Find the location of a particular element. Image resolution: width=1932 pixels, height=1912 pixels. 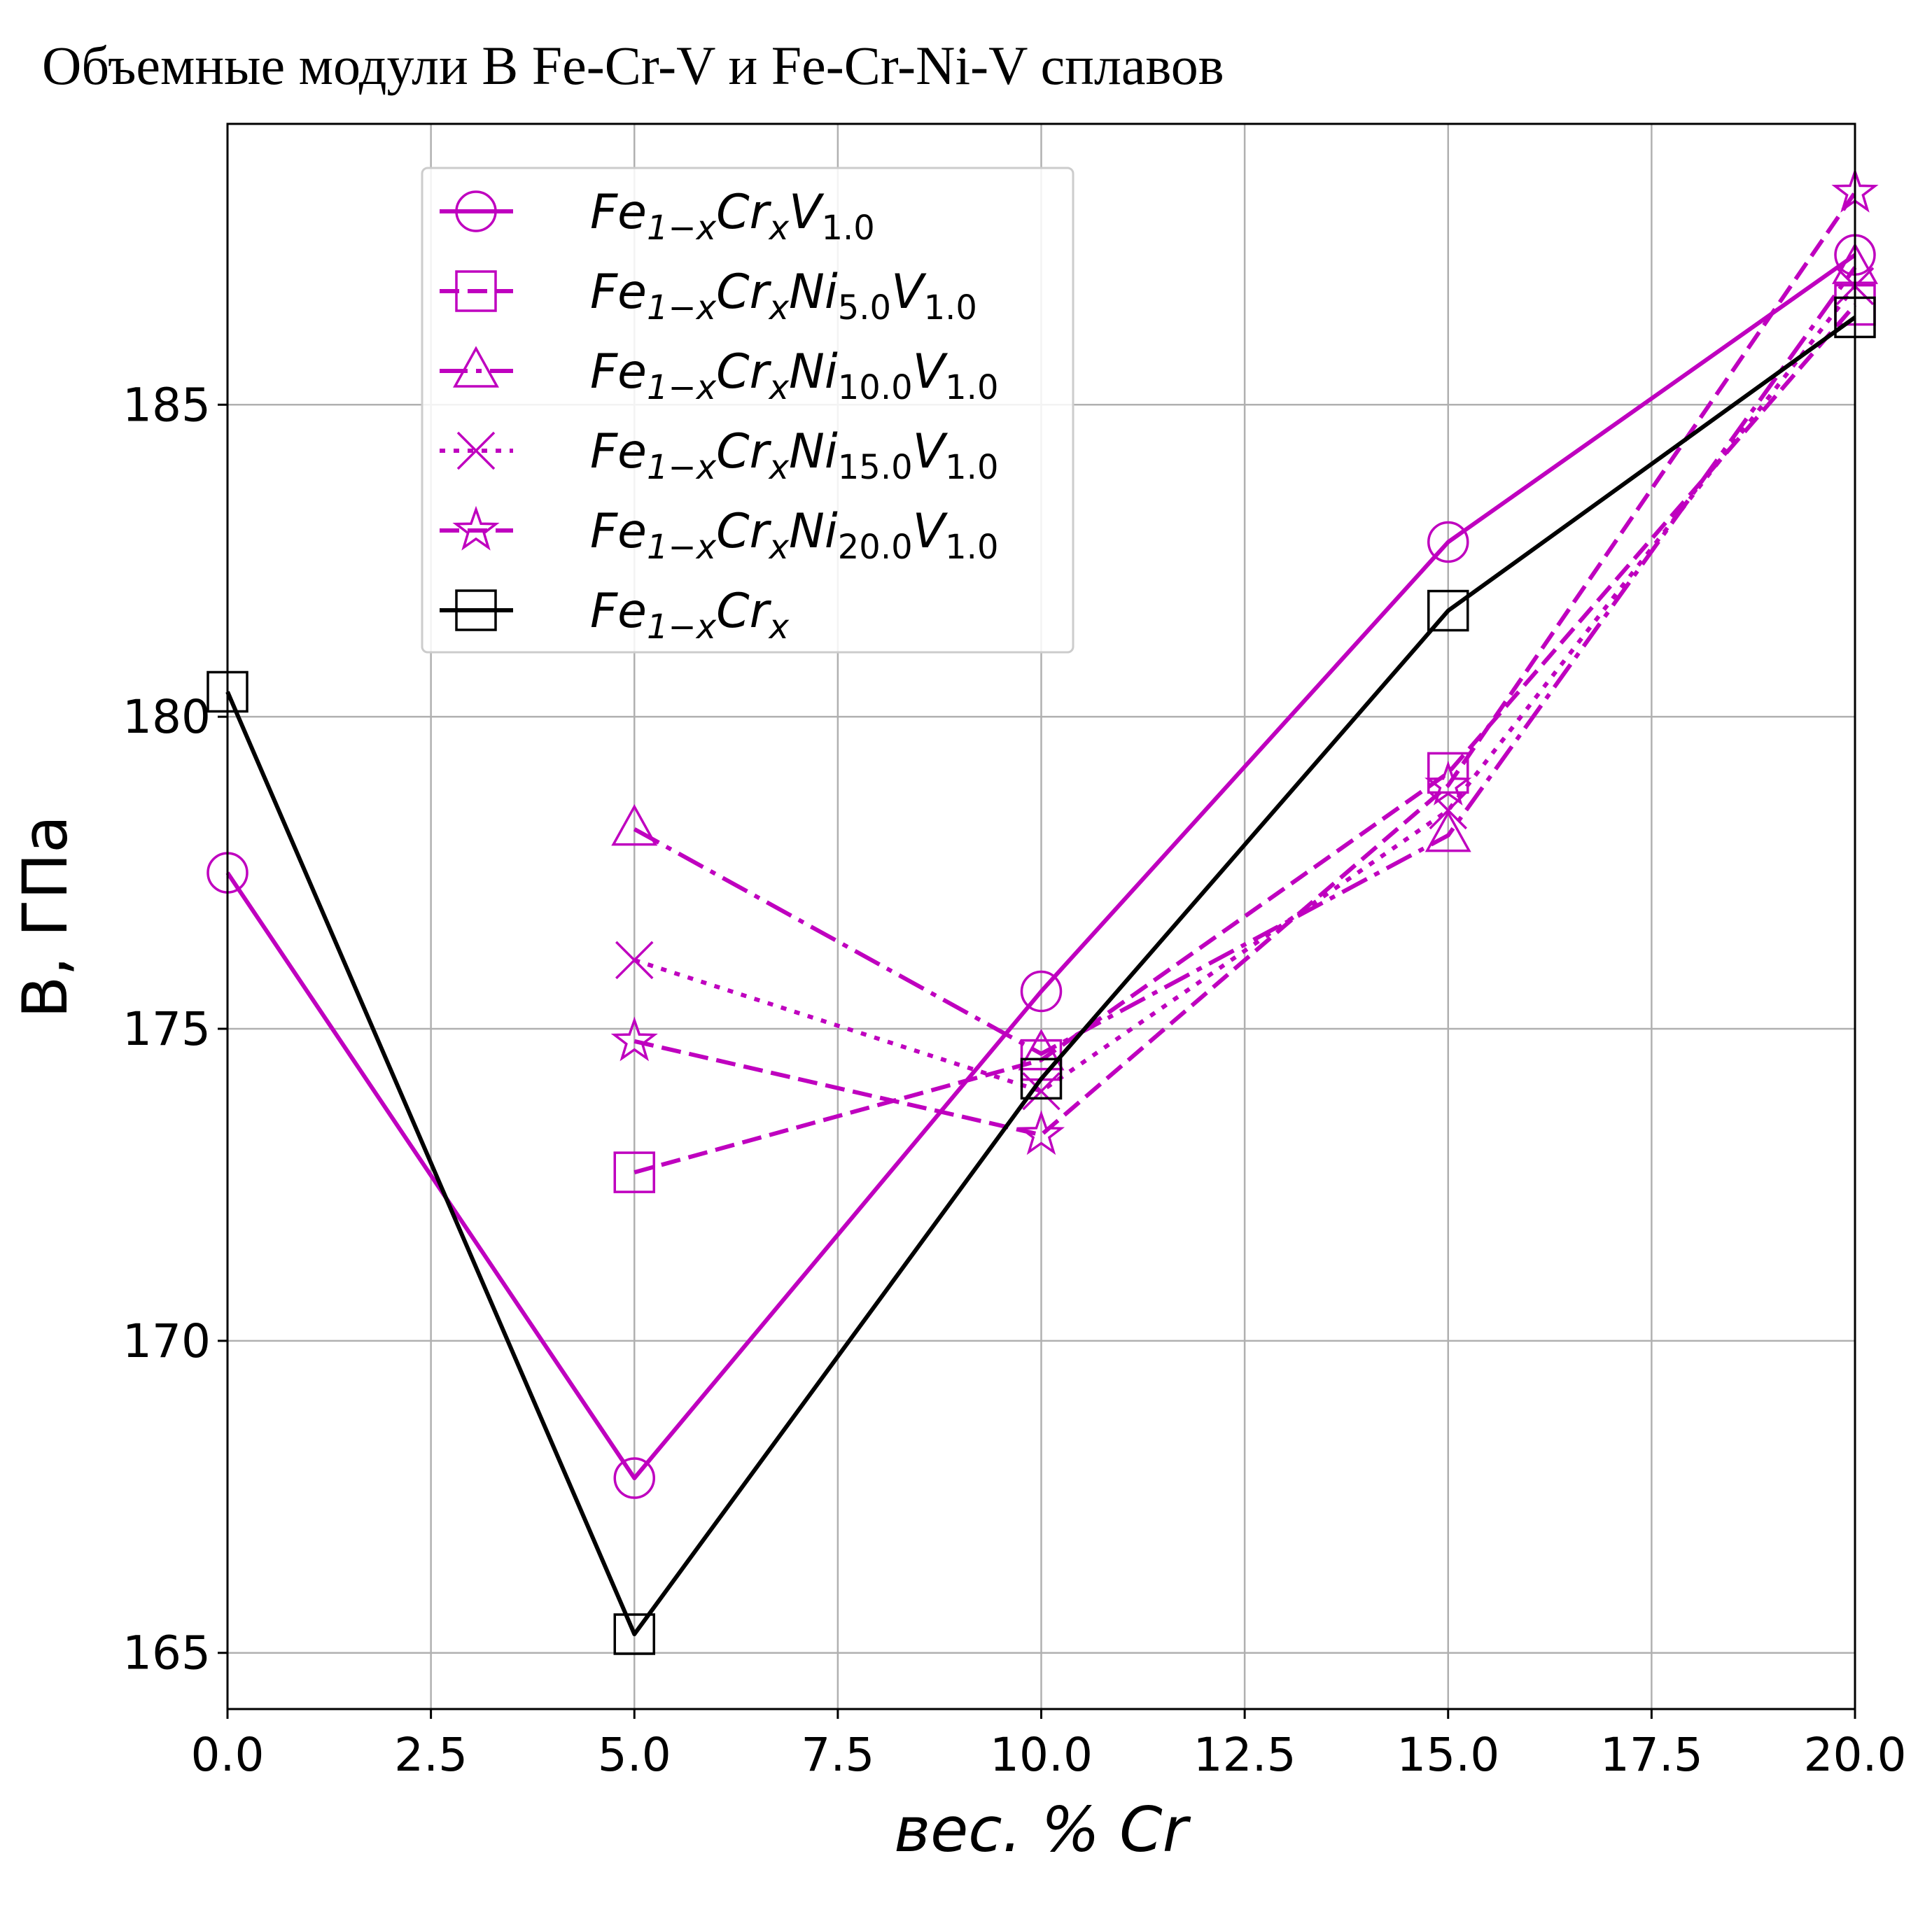

legend-label: Fe1−xCrx is located at coordinates (690, 615).